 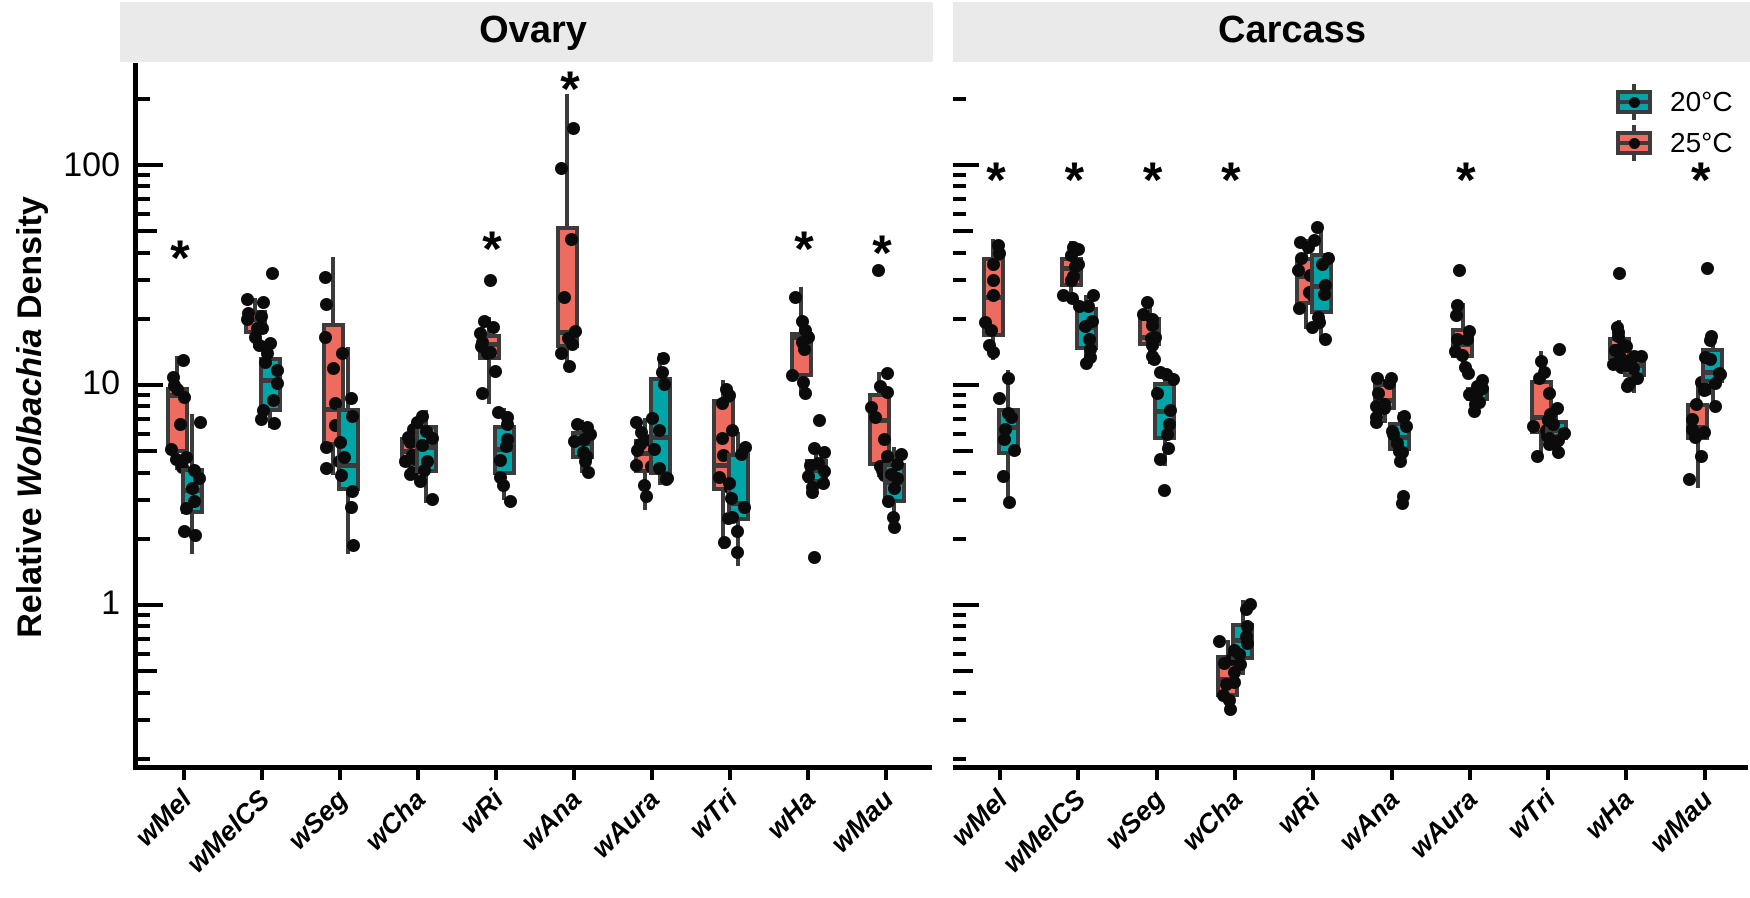 What do you see at coordinates (820, 420) in the screenshot?
I see `outlier-point-20C-wHa` at bounding box center [820, 420].